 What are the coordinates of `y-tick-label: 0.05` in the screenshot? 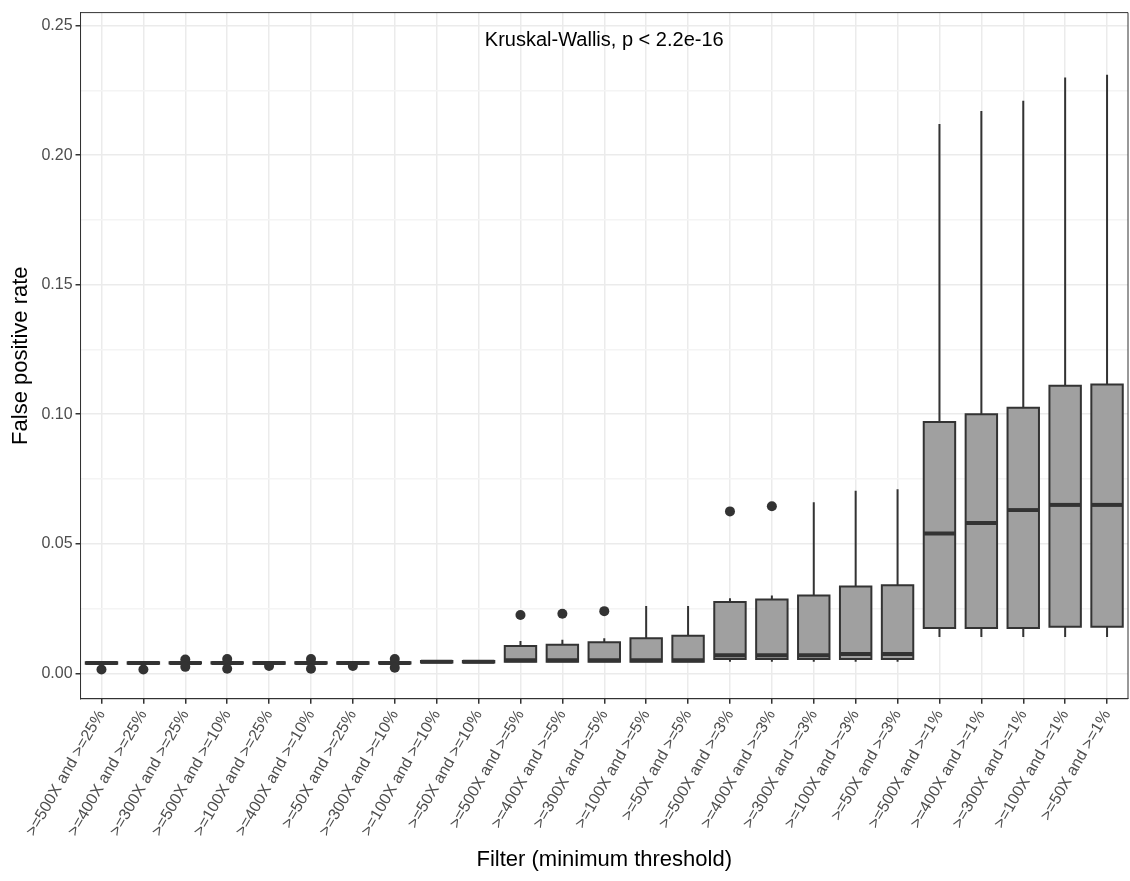 It's located at (57, 543).